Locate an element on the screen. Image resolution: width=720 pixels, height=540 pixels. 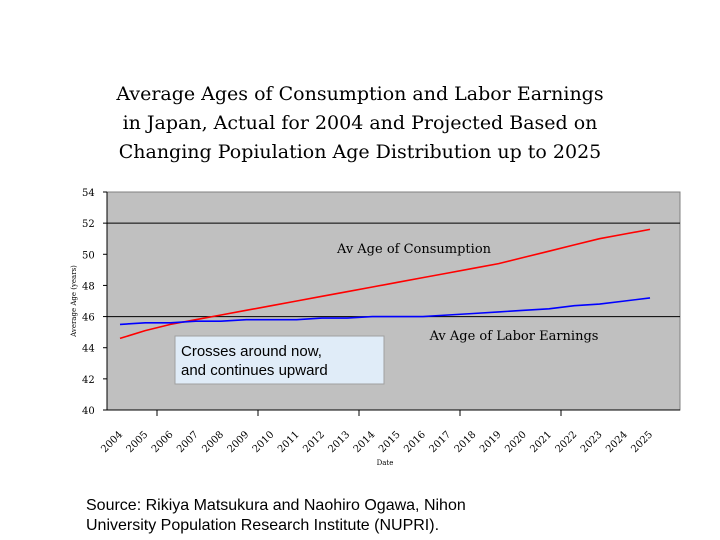
y-tick-label: 48 is located at coordinates (88, 286).